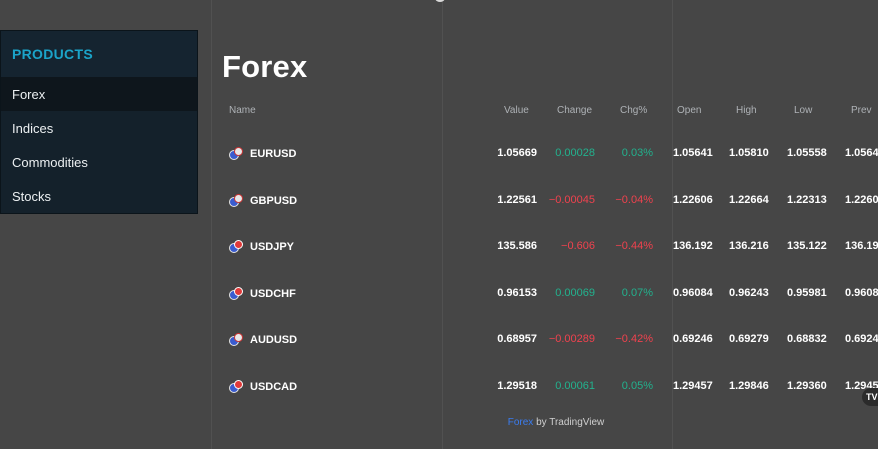  What do you see at coordinates (693, 200) in the screenshot?
I see `open-cell: 1.22606` at bounding box center [693, 200].